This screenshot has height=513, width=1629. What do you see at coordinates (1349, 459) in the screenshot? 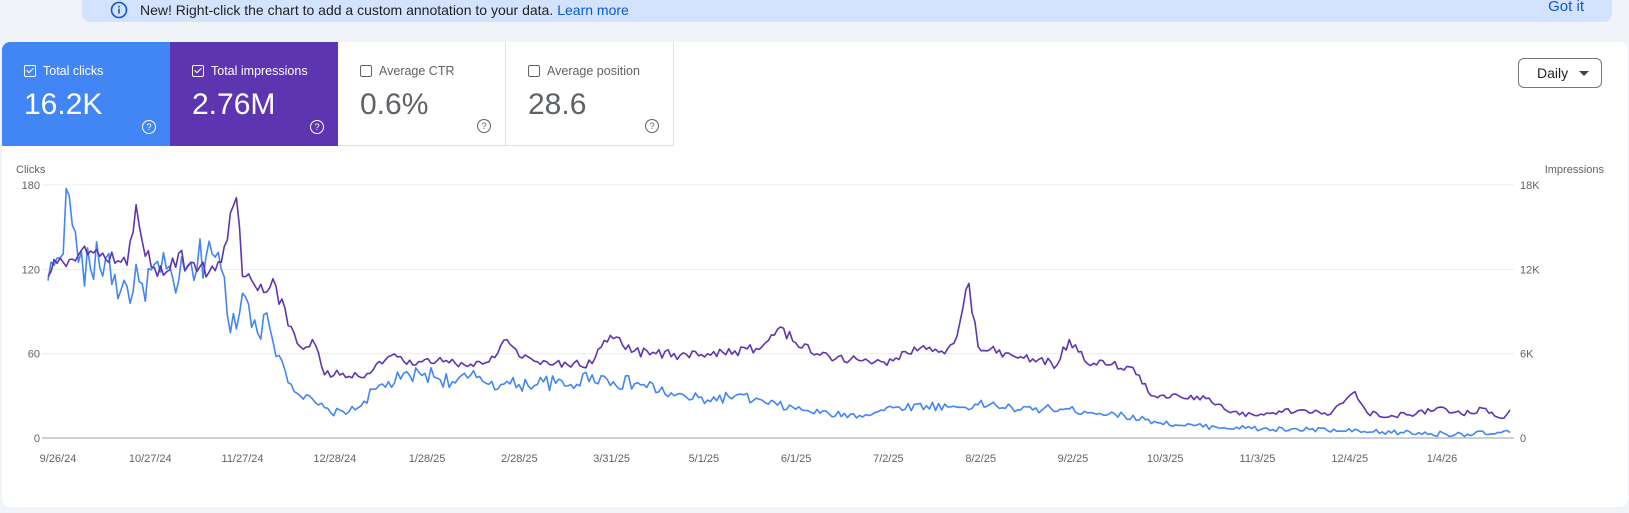
I see `x-tick-label: 12/4/25` at bounding box center [1349, 459].